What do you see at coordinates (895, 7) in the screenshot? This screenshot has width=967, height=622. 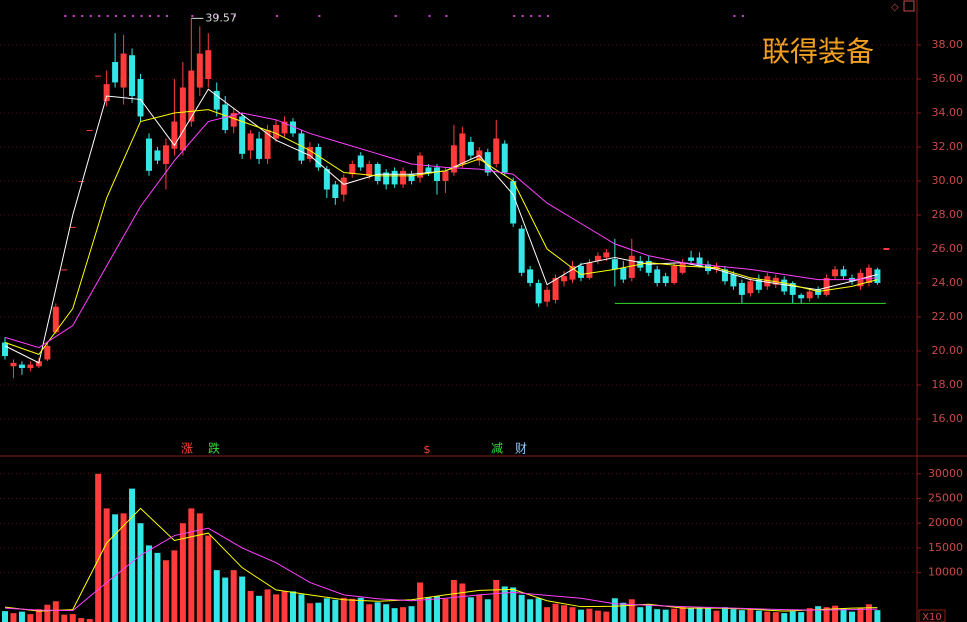 I see `icon-diamond: ◇` at bounding box center [895, 7].